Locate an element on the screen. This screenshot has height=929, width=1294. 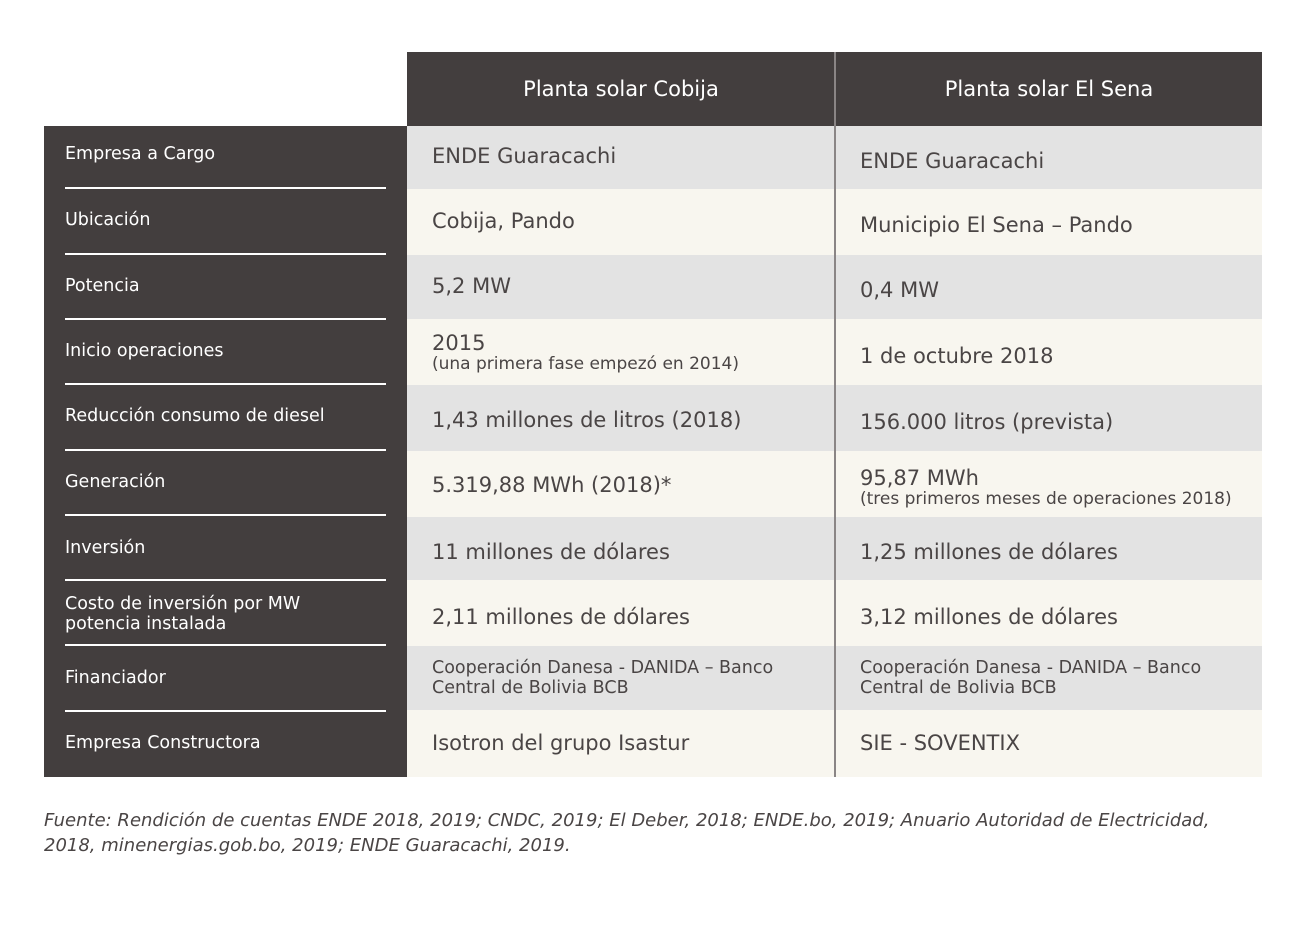
row-label: Empresa Constructora is located at coordinates (163, 743).